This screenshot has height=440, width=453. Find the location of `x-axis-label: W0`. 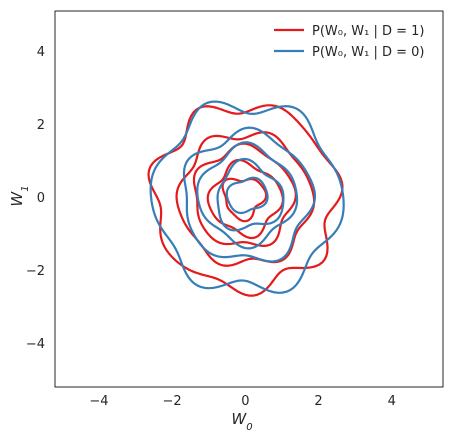

x-axis-label: W0 is located at coordinates (241, 421).